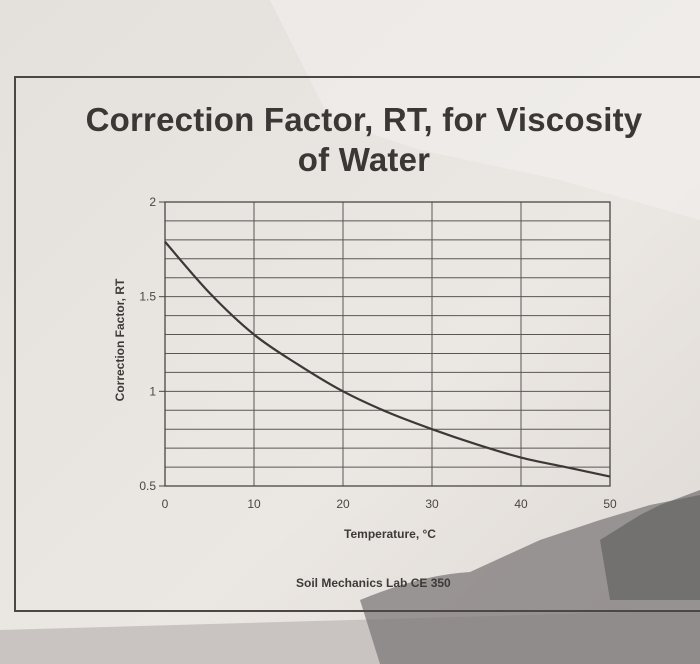 The image size is (700, 664). I want to click on background-object, so click(650, 545).